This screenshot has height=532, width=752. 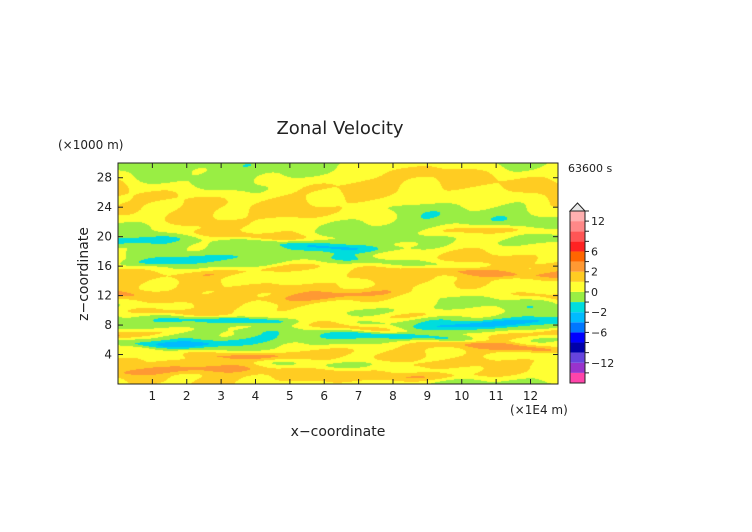 I want to click on x-tick-label: 12, so click(x=530, y=396).